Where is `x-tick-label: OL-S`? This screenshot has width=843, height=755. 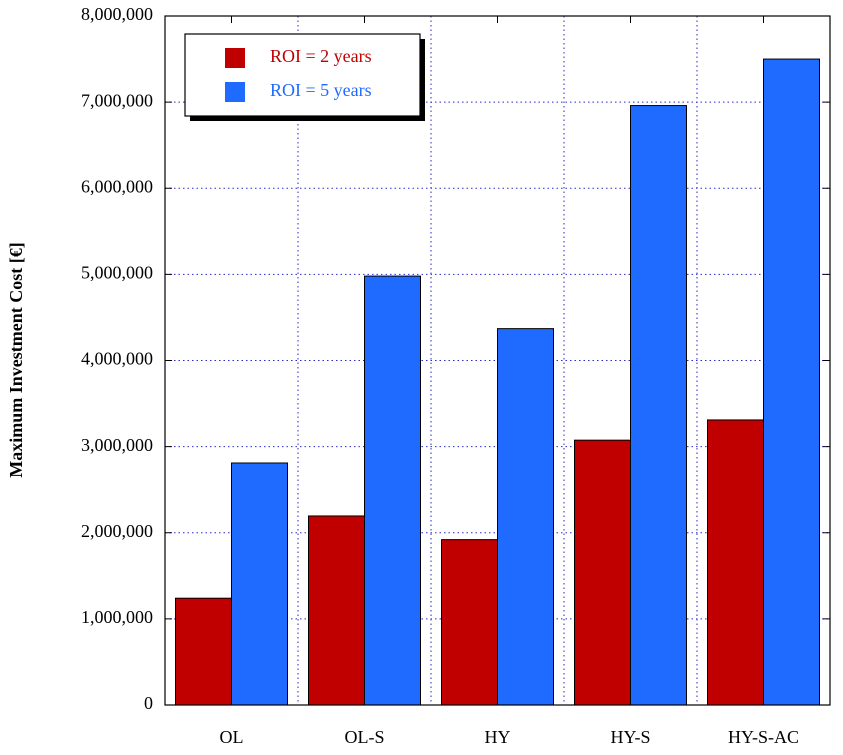
x-tick-label: OL-S is located at coordinates (365, 737).